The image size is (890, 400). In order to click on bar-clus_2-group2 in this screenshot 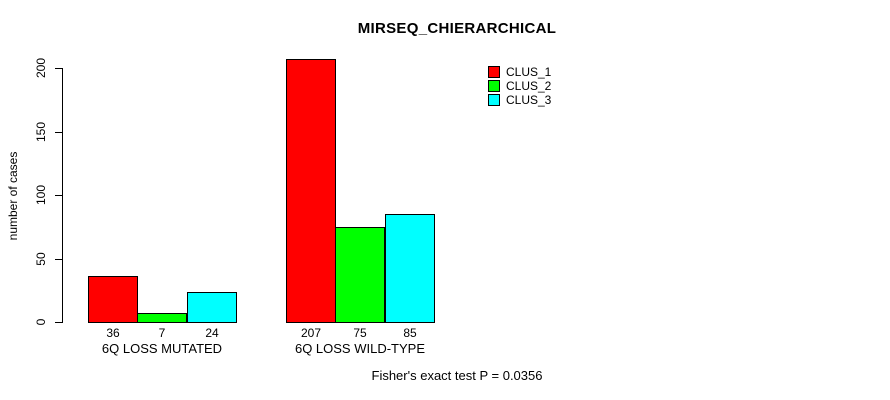, I will do `click(360, 275)`.